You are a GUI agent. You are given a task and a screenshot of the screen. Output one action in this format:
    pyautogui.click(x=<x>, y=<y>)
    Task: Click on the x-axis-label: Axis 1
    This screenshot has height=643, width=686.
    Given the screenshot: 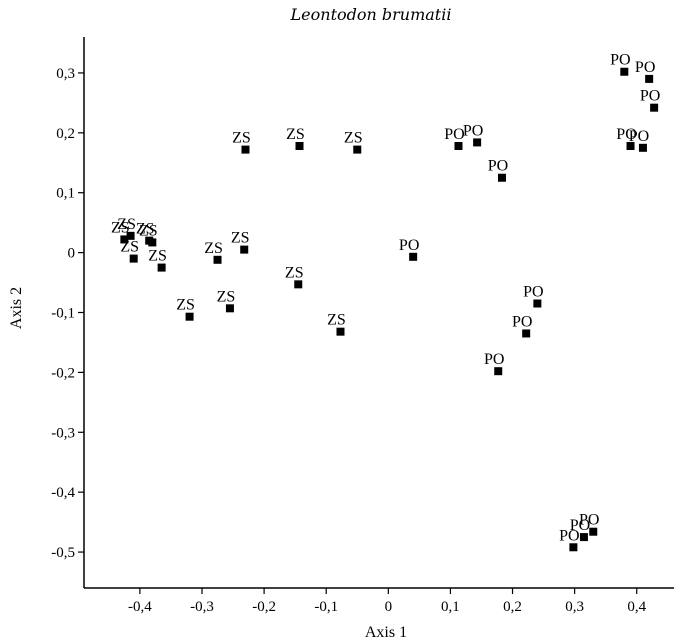 What is the action you would take?
    pyautogui.click(x=386, y=632)
    